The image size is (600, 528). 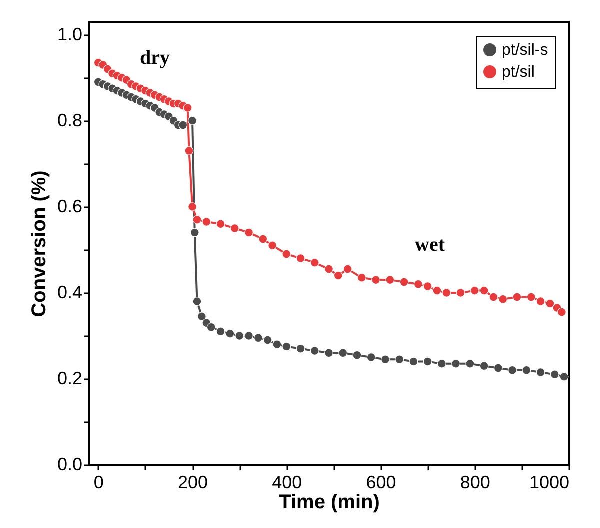 What do you see at coordinates (329, 503) in the screenshot?
I see `x-axis-title: Time (min)` at bounding box center [329, 503].